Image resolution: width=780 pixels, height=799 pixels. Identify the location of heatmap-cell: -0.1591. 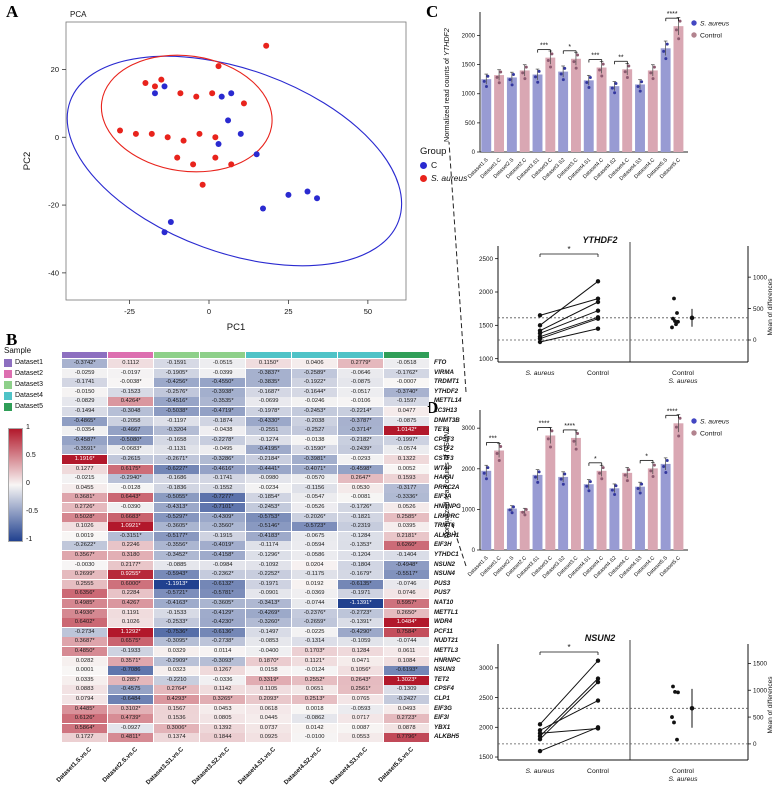
(177, 363).